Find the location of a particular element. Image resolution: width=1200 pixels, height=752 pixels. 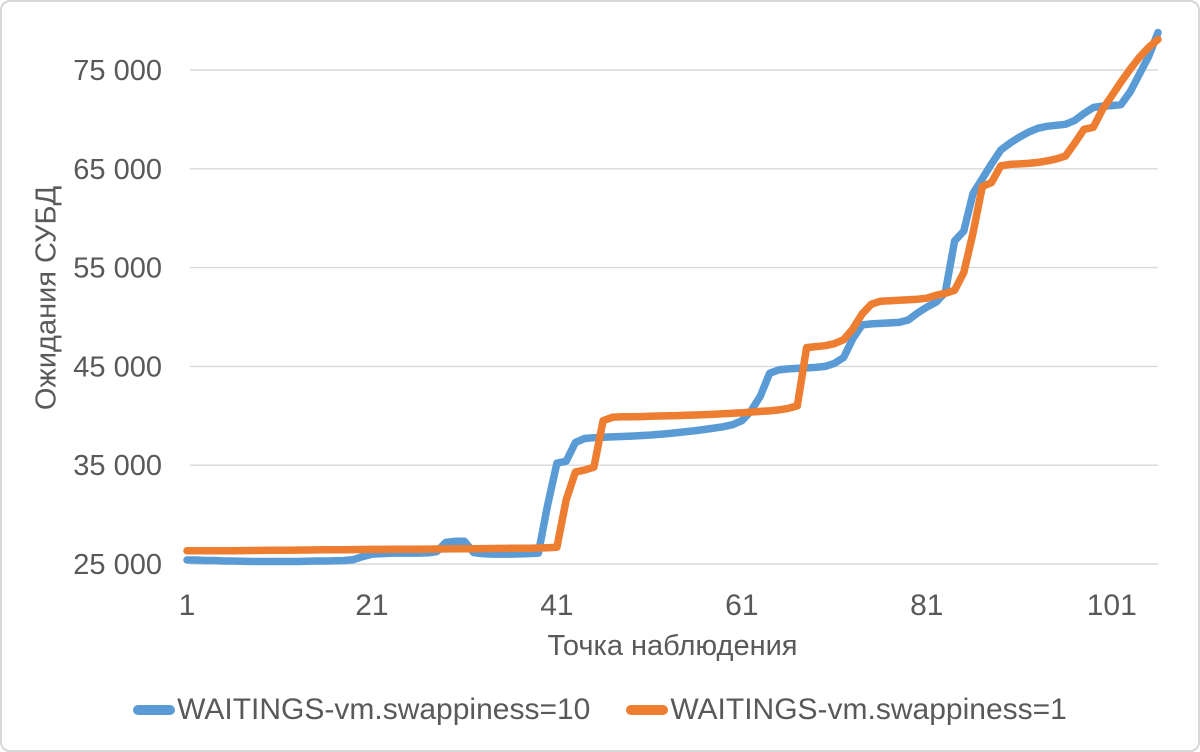

x-tick-label: 101 is located at coordinates (1112, 605).